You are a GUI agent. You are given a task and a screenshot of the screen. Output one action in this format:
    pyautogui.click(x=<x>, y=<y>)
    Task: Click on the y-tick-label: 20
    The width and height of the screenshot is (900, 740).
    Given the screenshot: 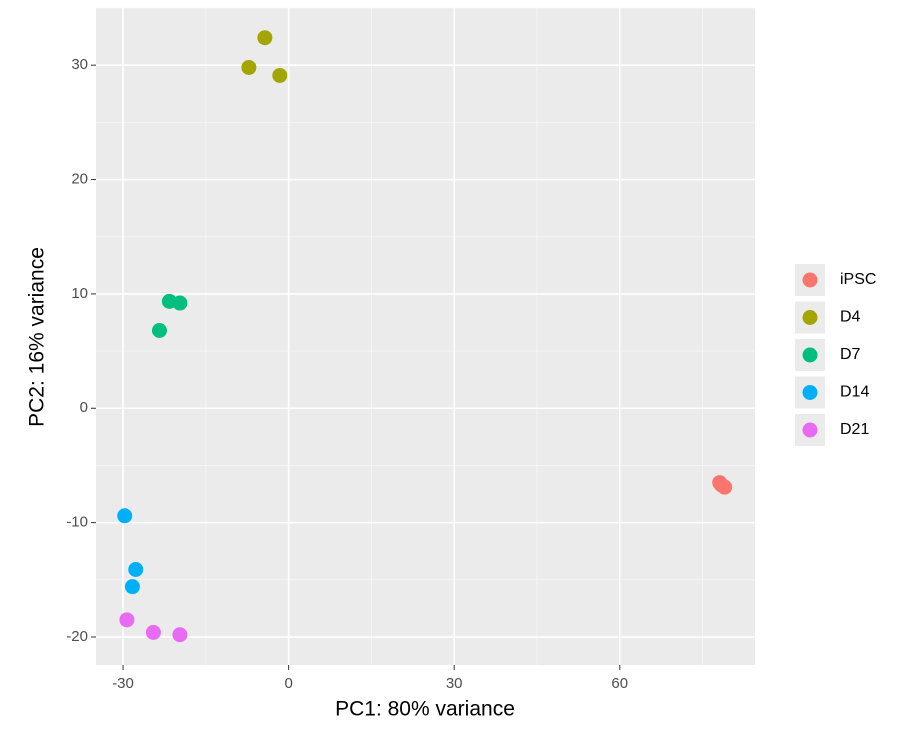 What is the action you would take?
    pyautogui.click(x=79, y=179)
    